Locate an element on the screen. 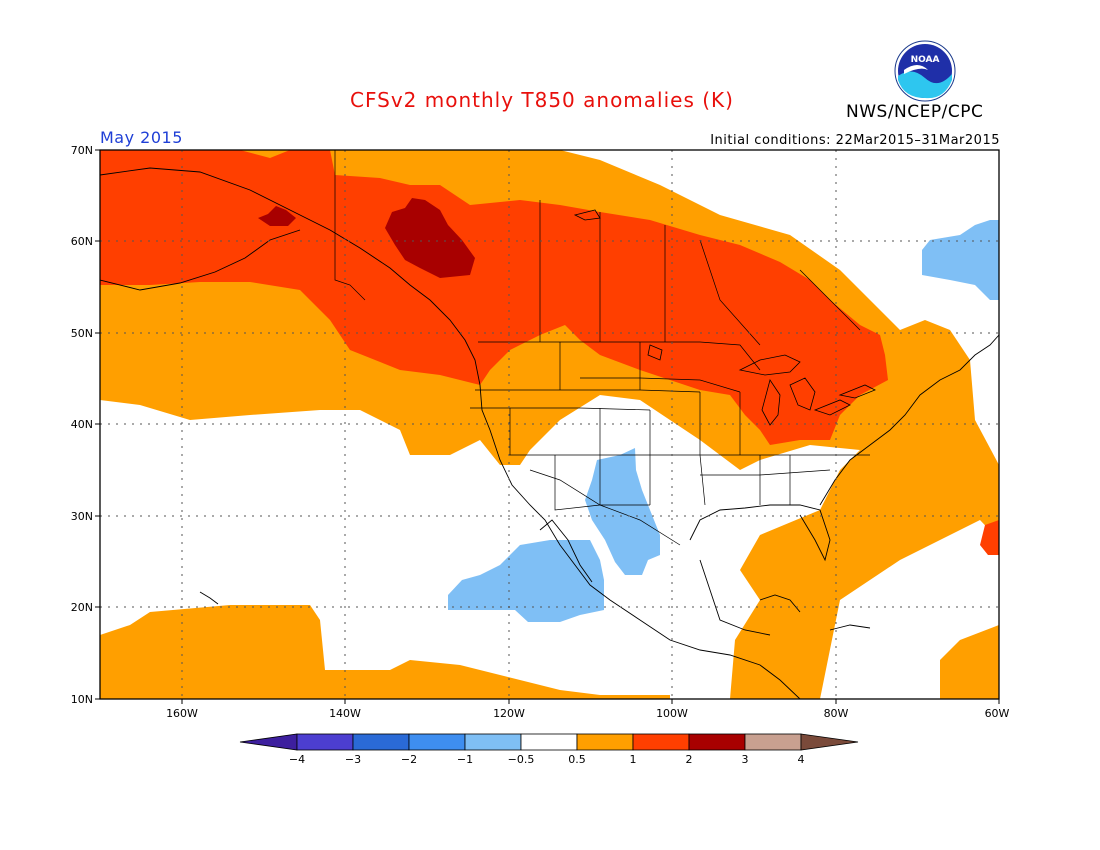  anomaly-region-blue-pacific is located at coordinates (526, 581).